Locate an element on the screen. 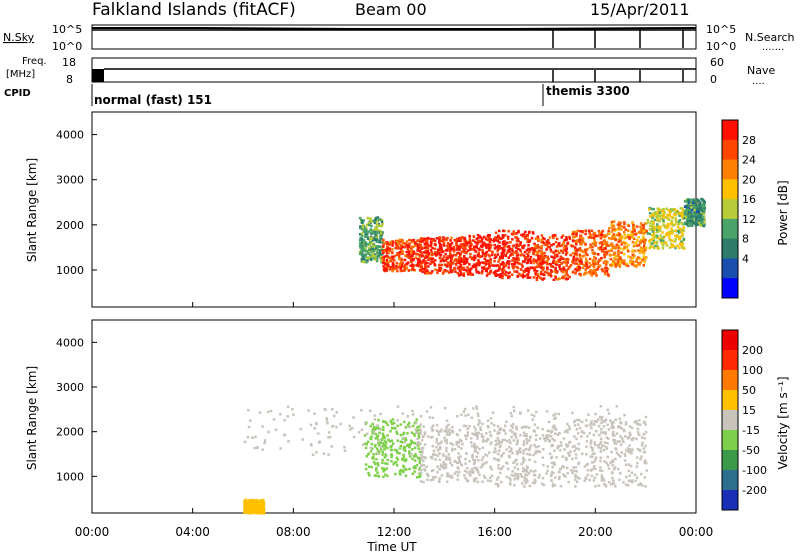 The width and height of the screenshot is (800, 554). nsky-panel is located at coordinates (394, 37).